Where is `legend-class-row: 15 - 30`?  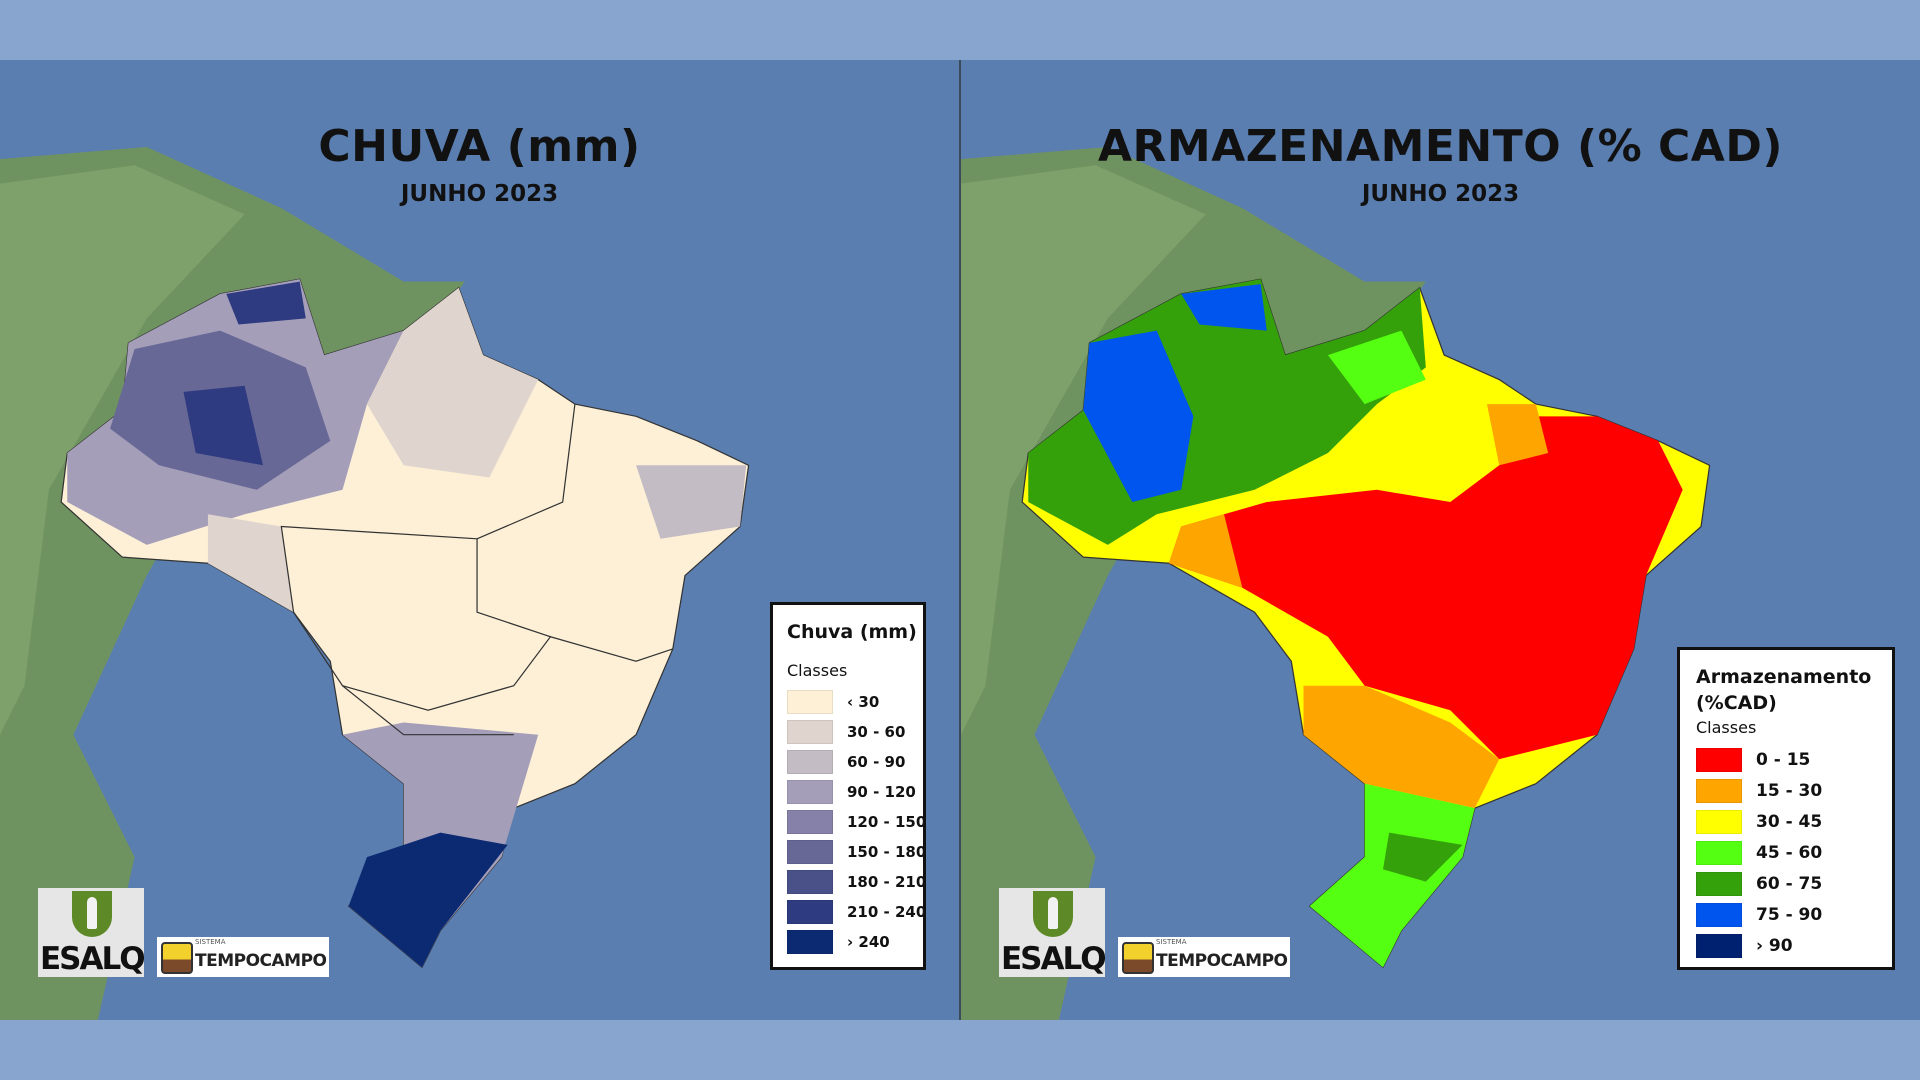 legend-class-row: 15 - 30 is located at coordinates (1794, 790).